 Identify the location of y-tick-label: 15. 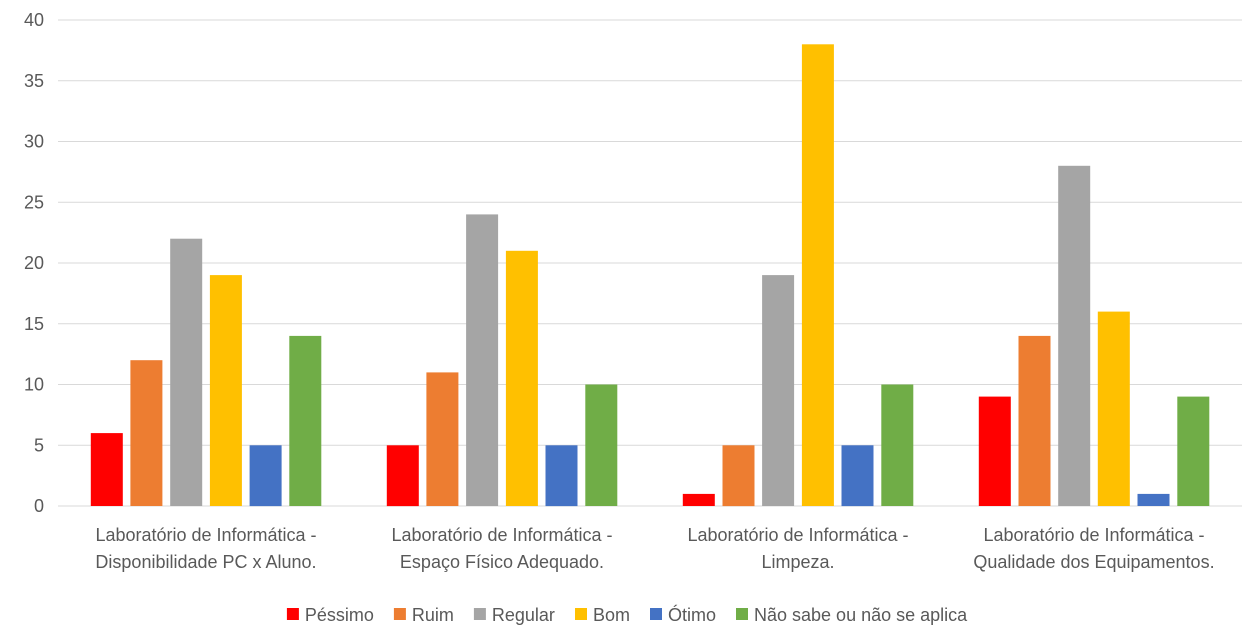
(34, 324).